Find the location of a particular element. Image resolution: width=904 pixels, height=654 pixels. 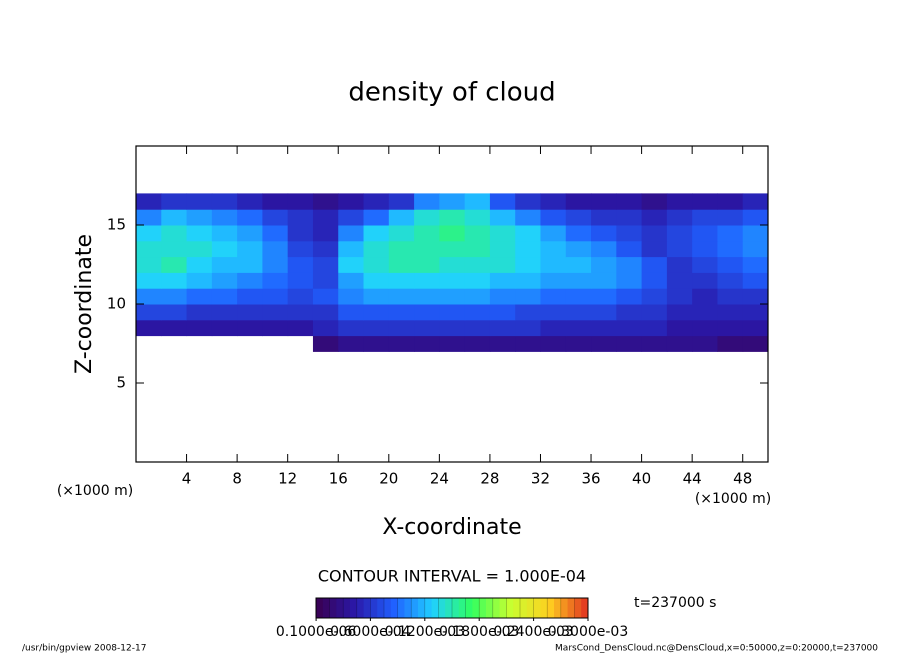

x-tick-label: 48 is located at coordinates (742, 479).